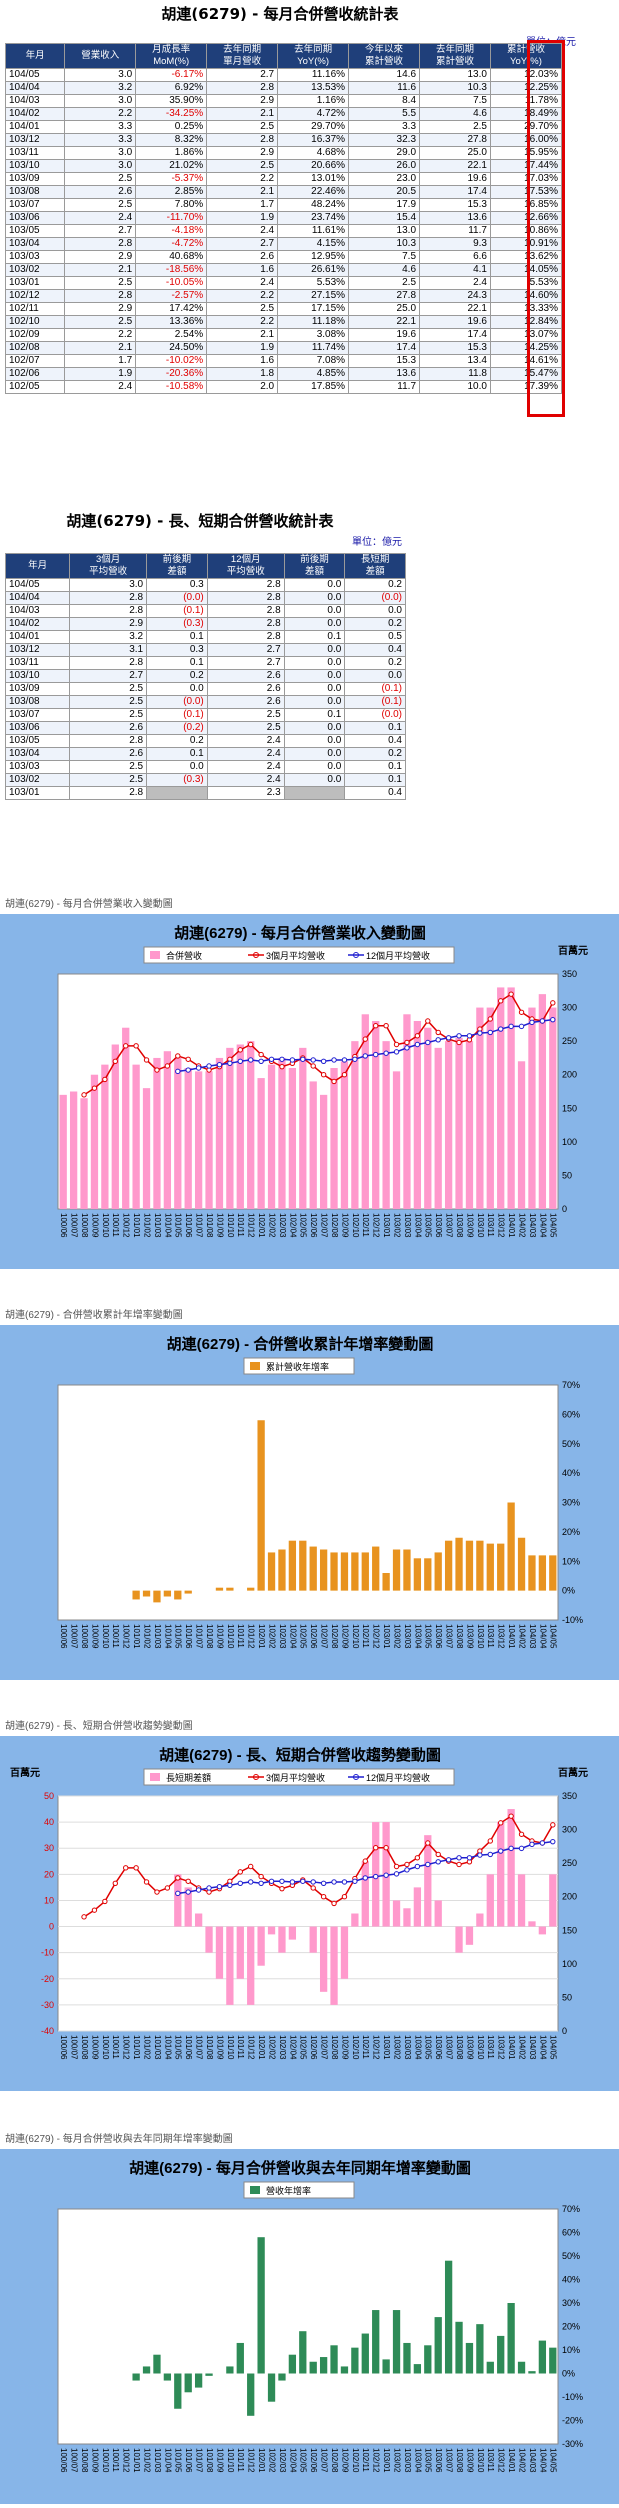 The image size is (619, 2508). What do you see at coordinates (205, 637) in the screenshot?
I see `table-row: 104/01 3.2 0.1 2.8 0.1 0.5` at bounding box center [205, 637].